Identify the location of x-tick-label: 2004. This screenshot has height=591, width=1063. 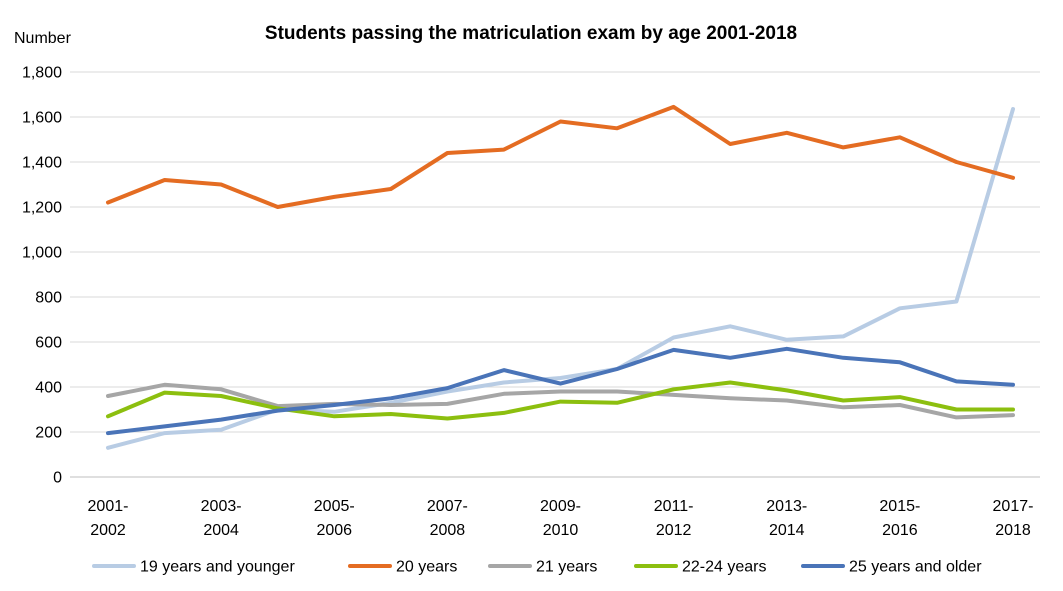
(221, 530).